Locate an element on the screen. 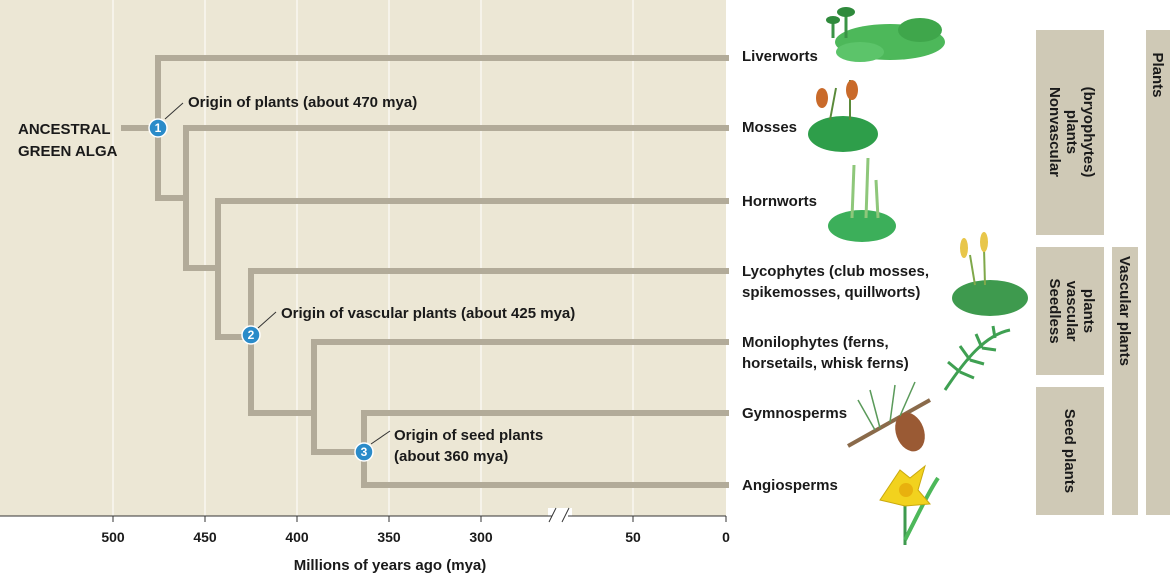 The height and width of the screenshot is (588, 1170). taxon-lycophytes: spikemosses, quillworts) is located at coordinates (831, 292).